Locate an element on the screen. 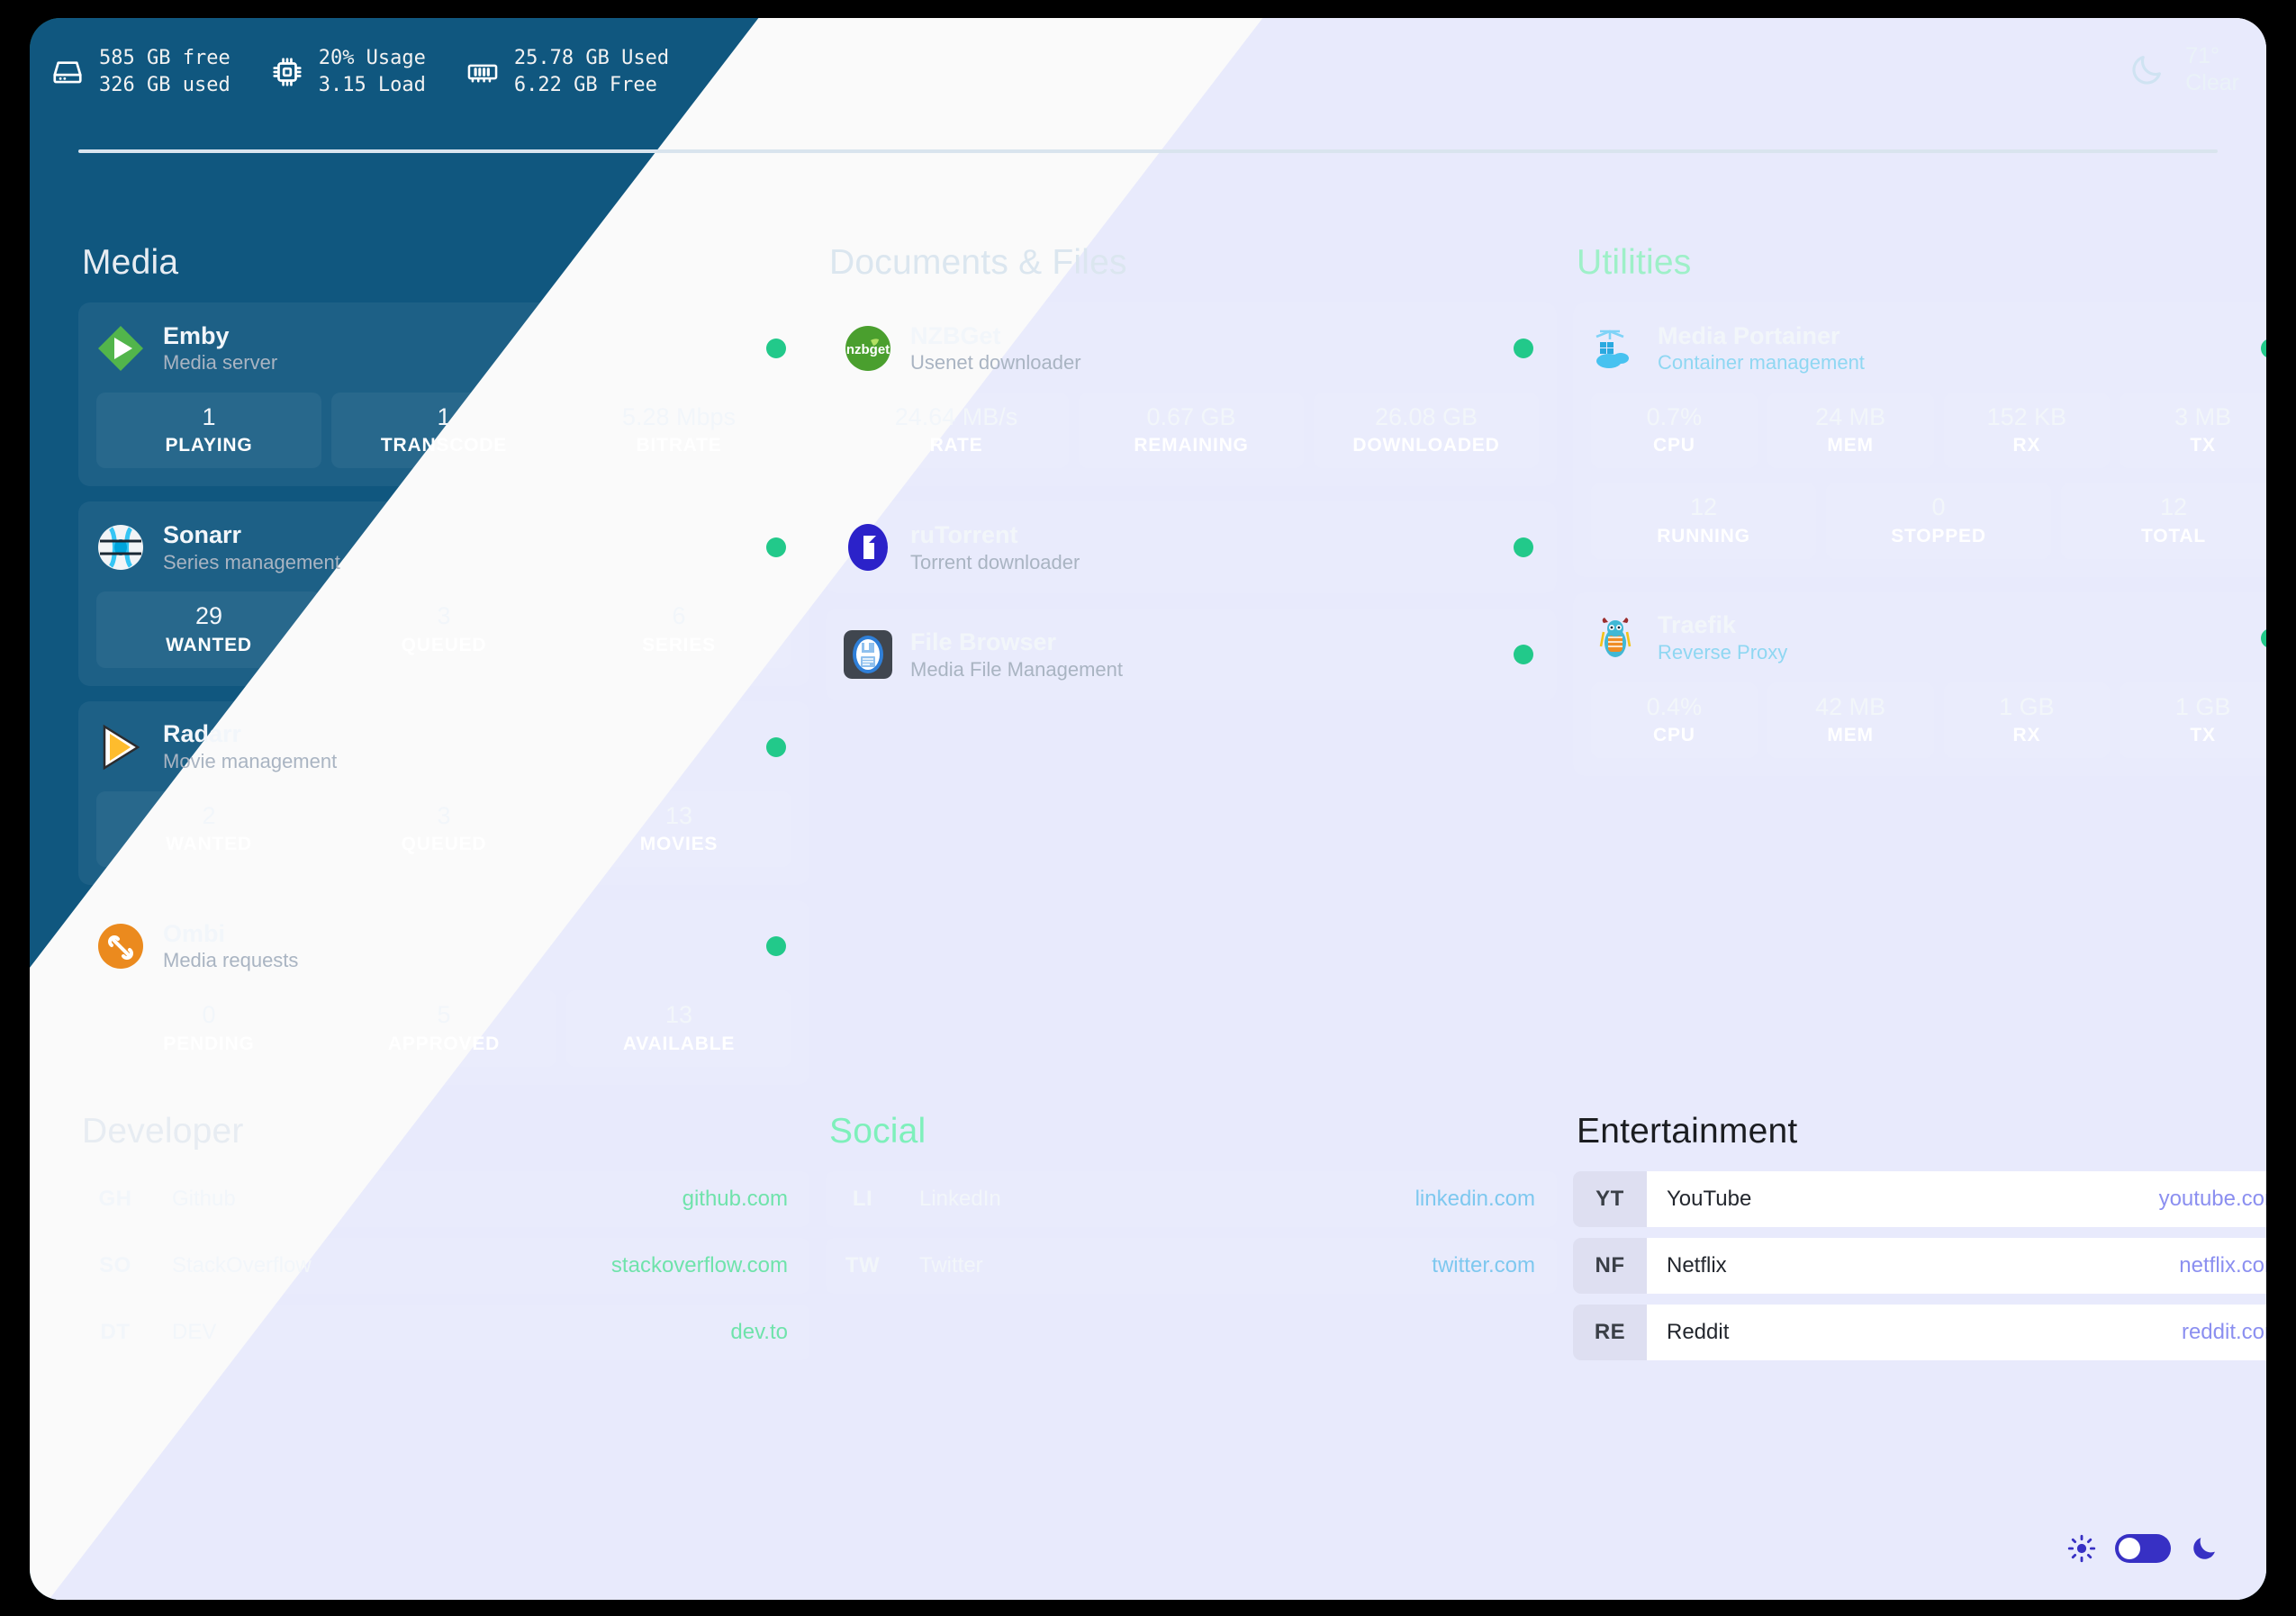 This screenshot has width=2296, height=1616. bookmark-name: DEV is located at coordinates (194, 1332).